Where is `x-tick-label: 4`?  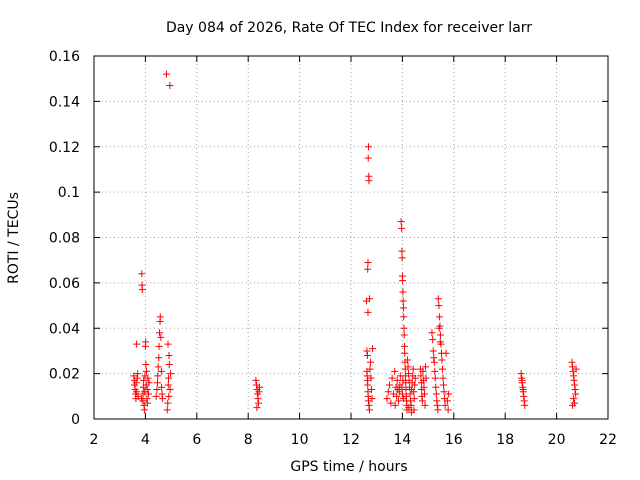
x-tick-label: 4 is located at coordinates (145, 440).